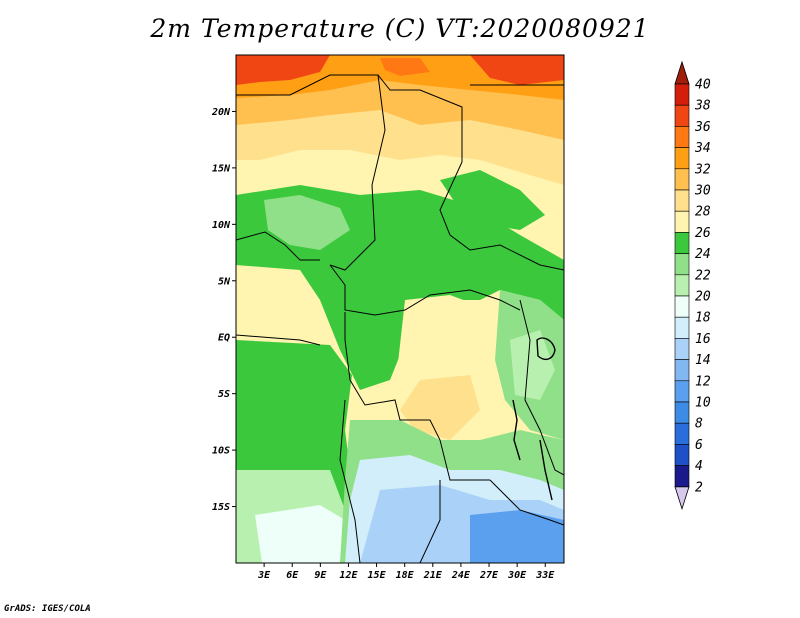 This screenshot has height=618, width=800. What do you see at coordinates (221, 225) in the screenshot?
I see `lat-tick-label: 10N` at bounding box center [221, 225].